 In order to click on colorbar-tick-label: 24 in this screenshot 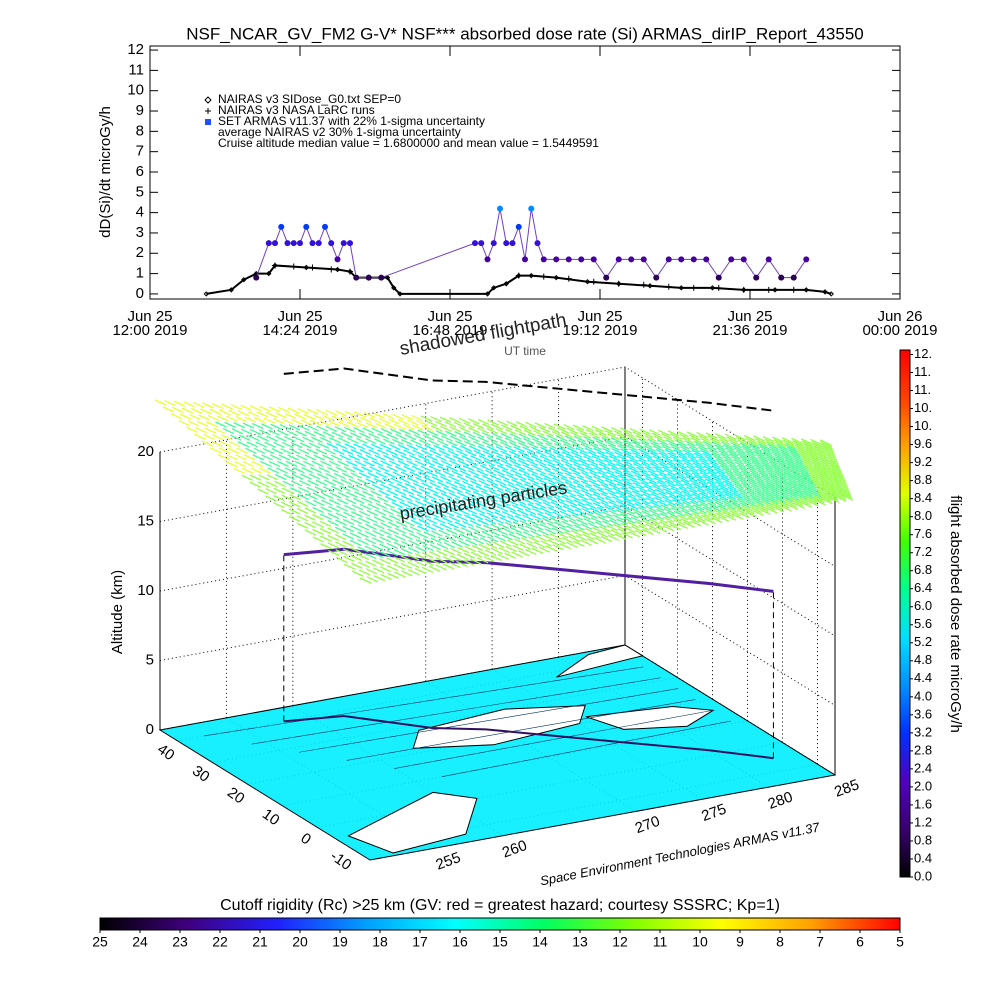, I will do `click(140, 942)`.